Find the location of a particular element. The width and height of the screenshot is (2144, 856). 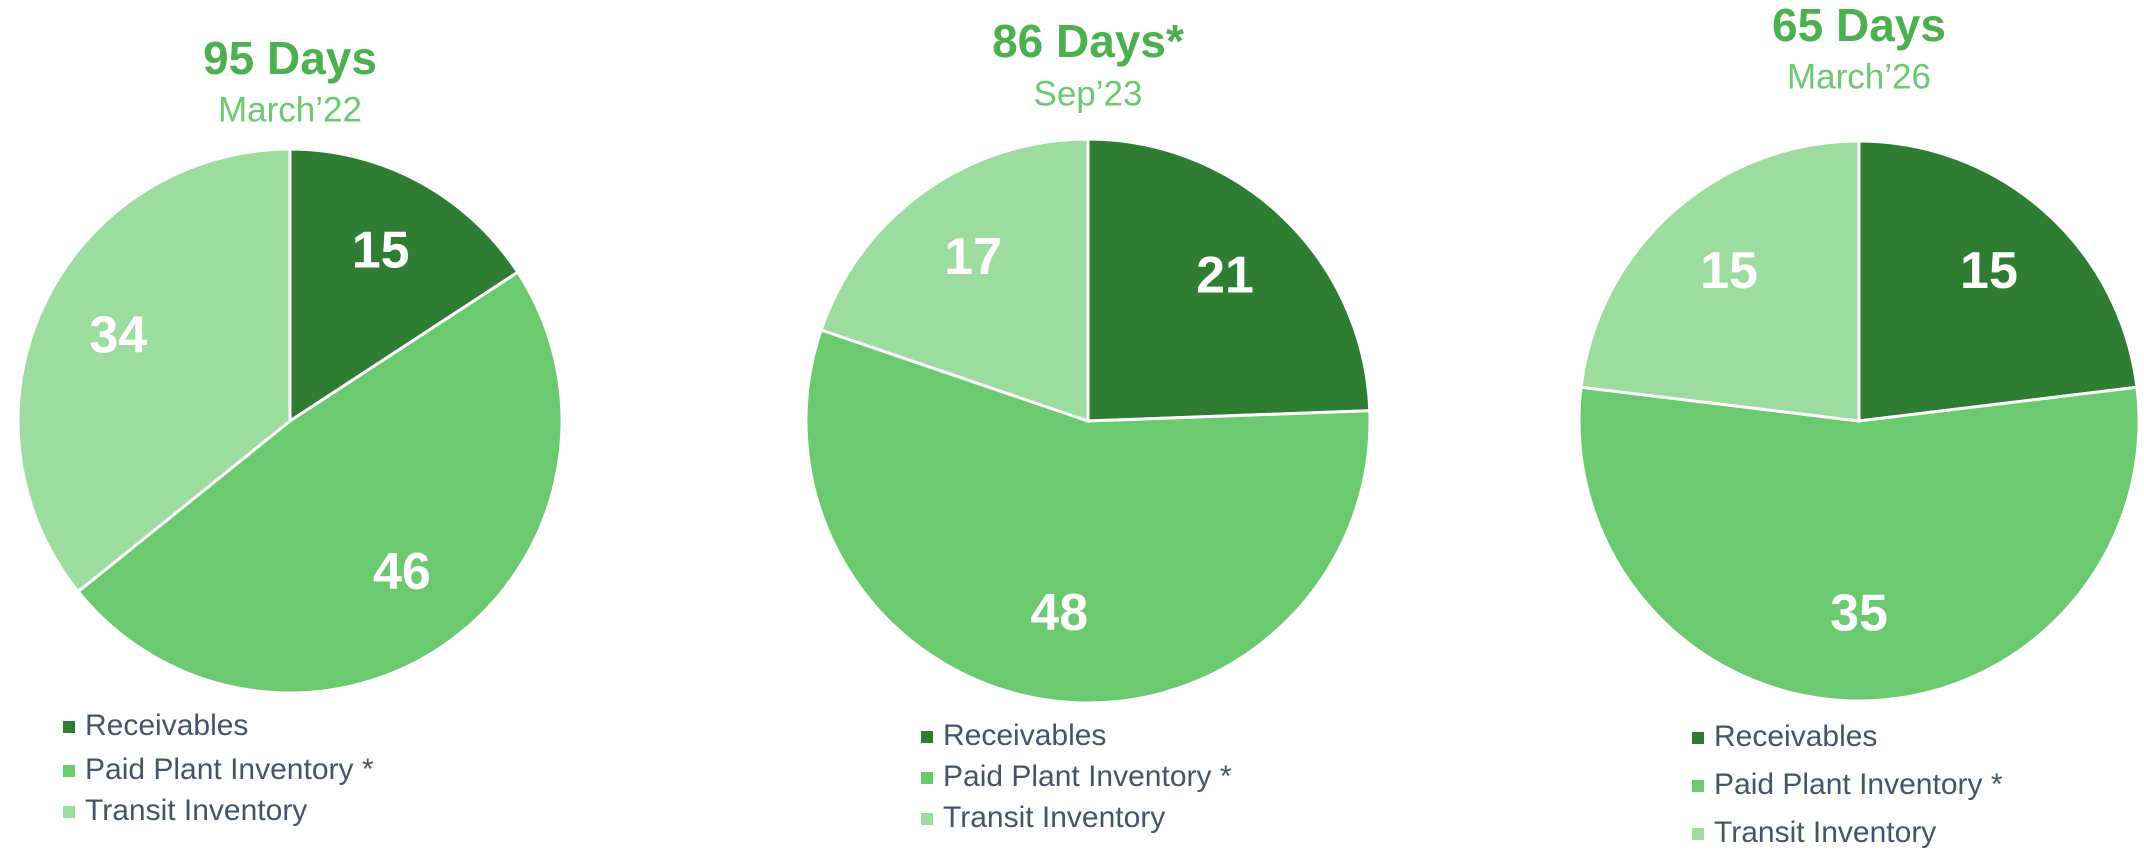

data-label: 17 is located at coordinates (973, 257).